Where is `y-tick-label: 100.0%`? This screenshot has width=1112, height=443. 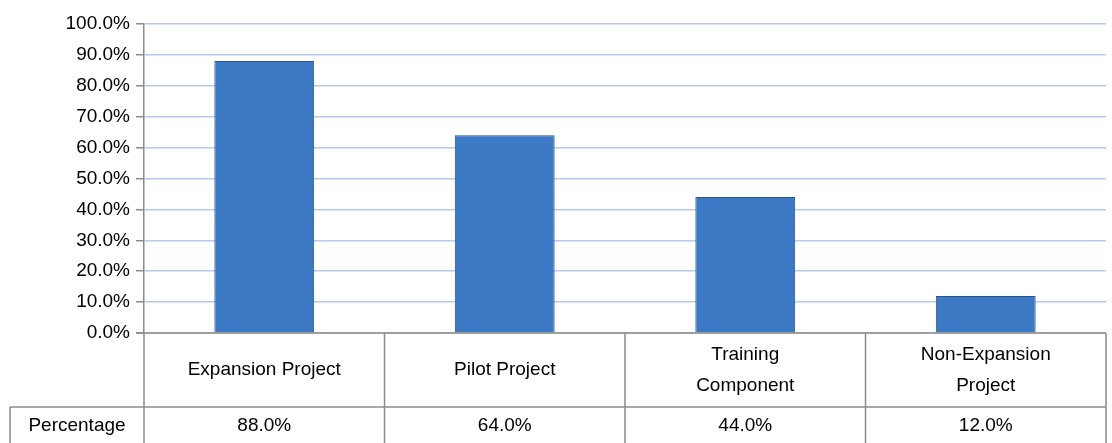
y-tick-label: 100.0% is located at coordinates (98, 23).